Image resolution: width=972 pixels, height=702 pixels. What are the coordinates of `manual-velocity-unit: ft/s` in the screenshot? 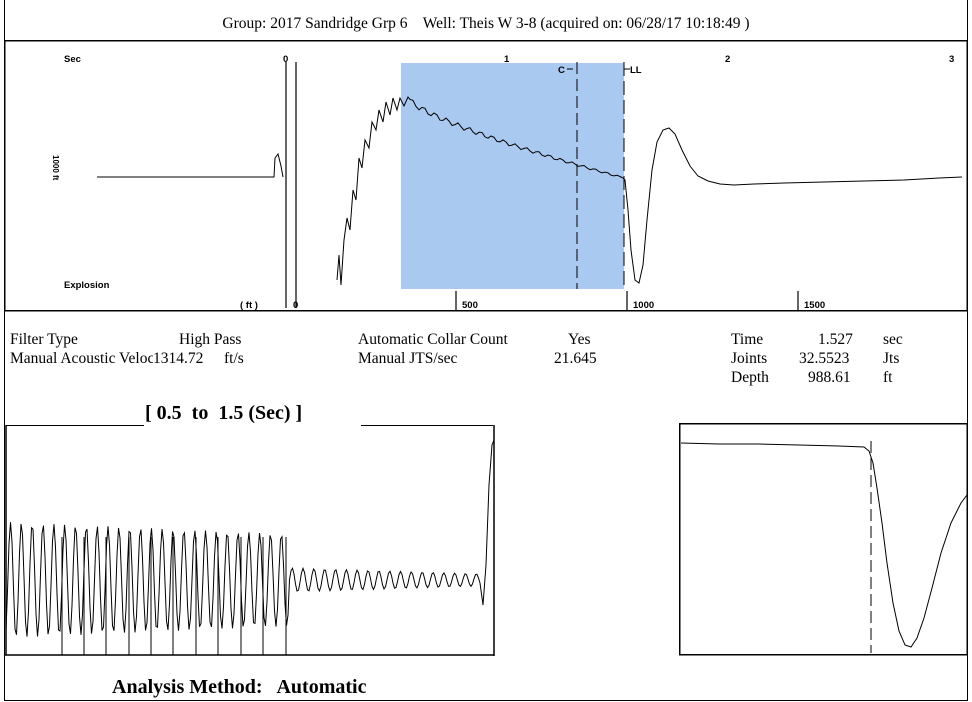 It's located at (234, 358).